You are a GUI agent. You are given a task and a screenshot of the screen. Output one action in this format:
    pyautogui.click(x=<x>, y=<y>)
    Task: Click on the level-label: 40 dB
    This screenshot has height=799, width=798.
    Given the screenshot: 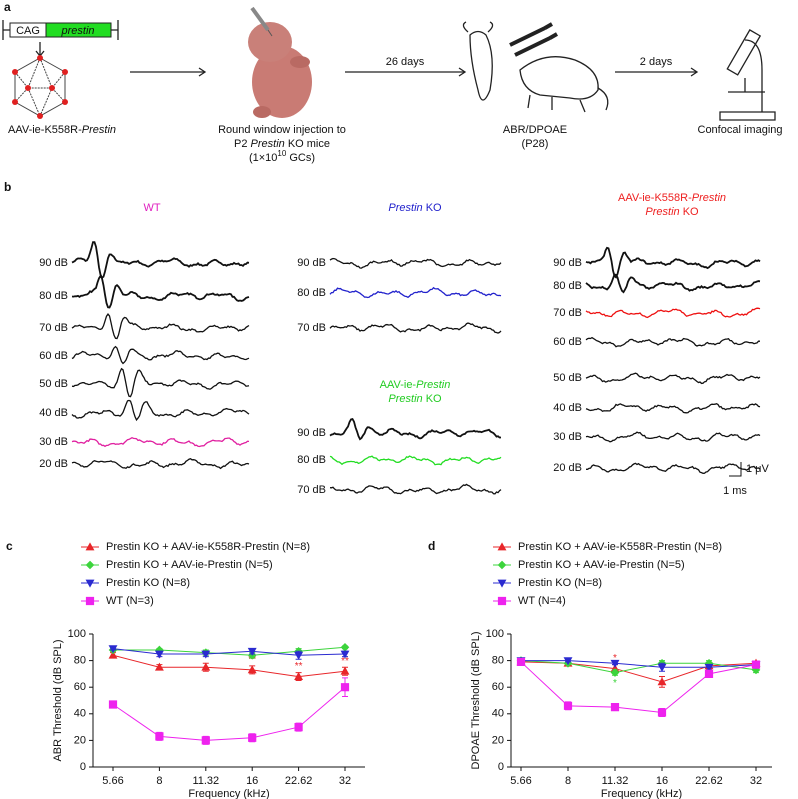 What is the action you would take?
    pyautogui.click(x=53, y=413)
    